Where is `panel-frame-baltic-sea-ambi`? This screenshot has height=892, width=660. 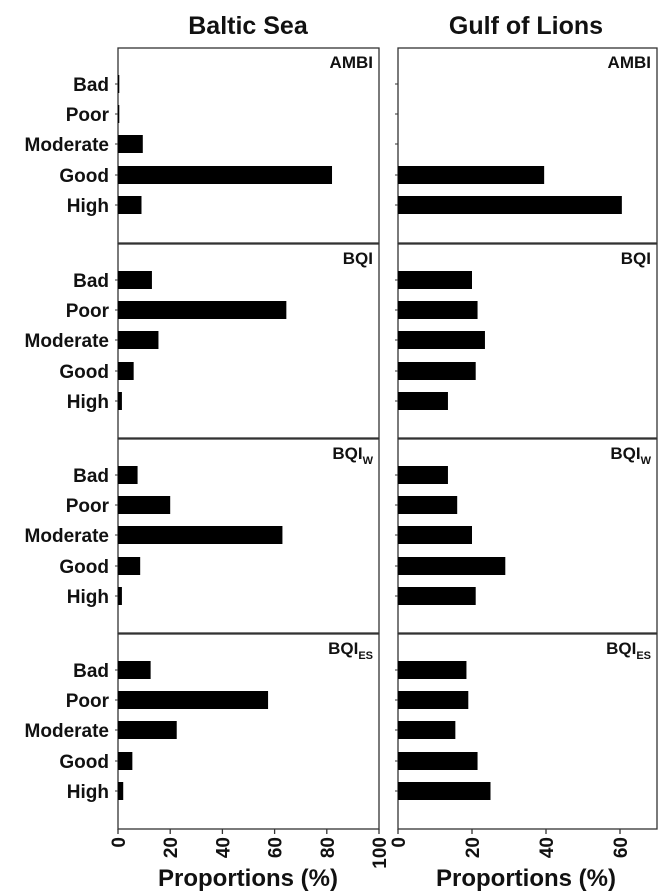 panel-frame-baltic-sea-ambi is located at coordinates (248, 145).